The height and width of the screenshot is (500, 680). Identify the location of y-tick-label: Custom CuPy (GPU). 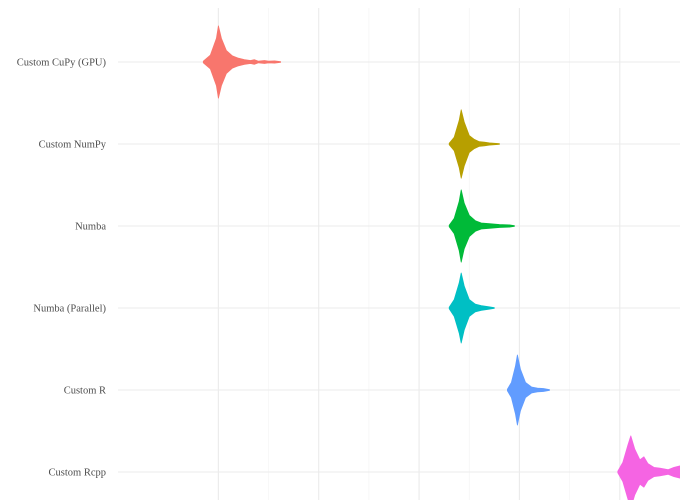
(62, 63).